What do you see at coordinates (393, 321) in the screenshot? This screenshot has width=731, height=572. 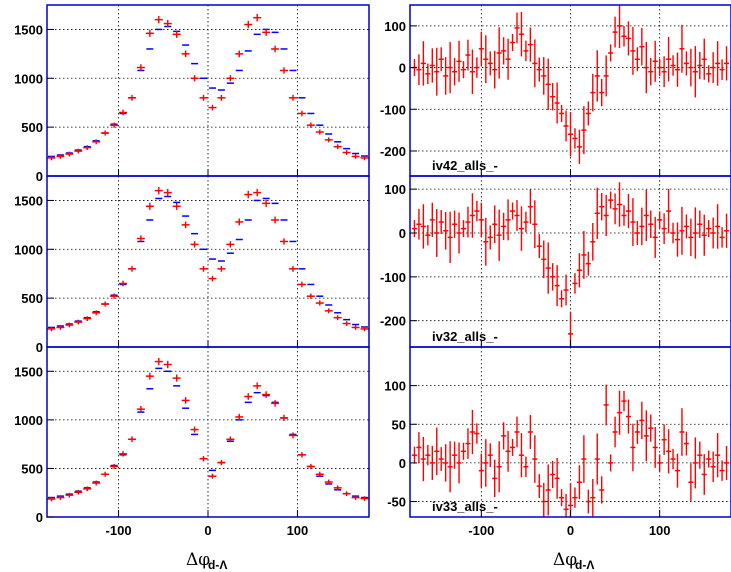 I see `y-tick-label: -200` at bounding box center [393, 321].